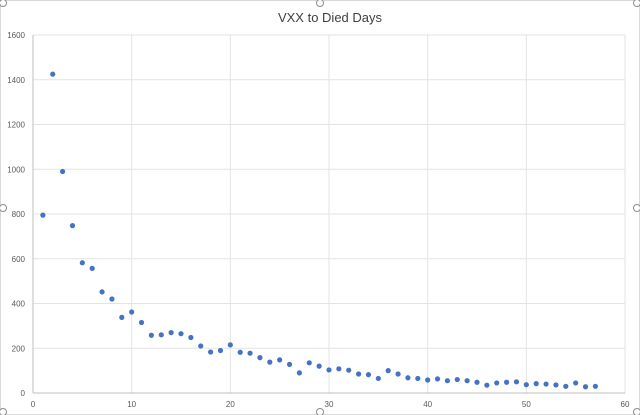  What do you see at coordinates (19, 259) in the screenshot?
I see `y-tick-label: 600` at bounding box center [19, 259].